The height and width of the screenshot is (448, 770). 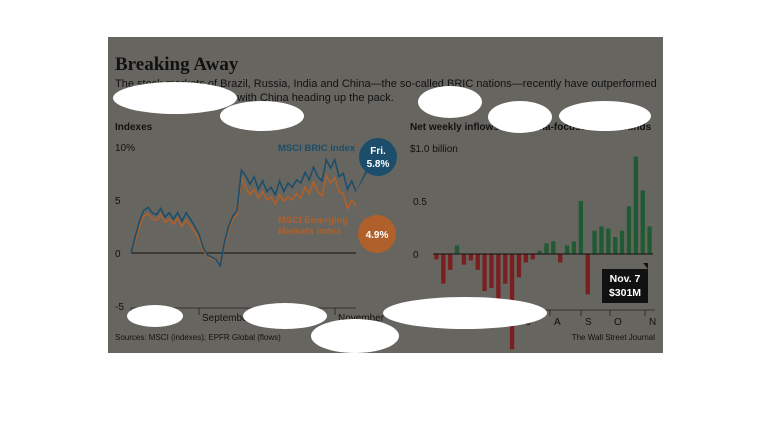 What do you see at coordinates (243, 219) in the screenshot?
I see `series-line-emerging` at bounding box center [243, 219].